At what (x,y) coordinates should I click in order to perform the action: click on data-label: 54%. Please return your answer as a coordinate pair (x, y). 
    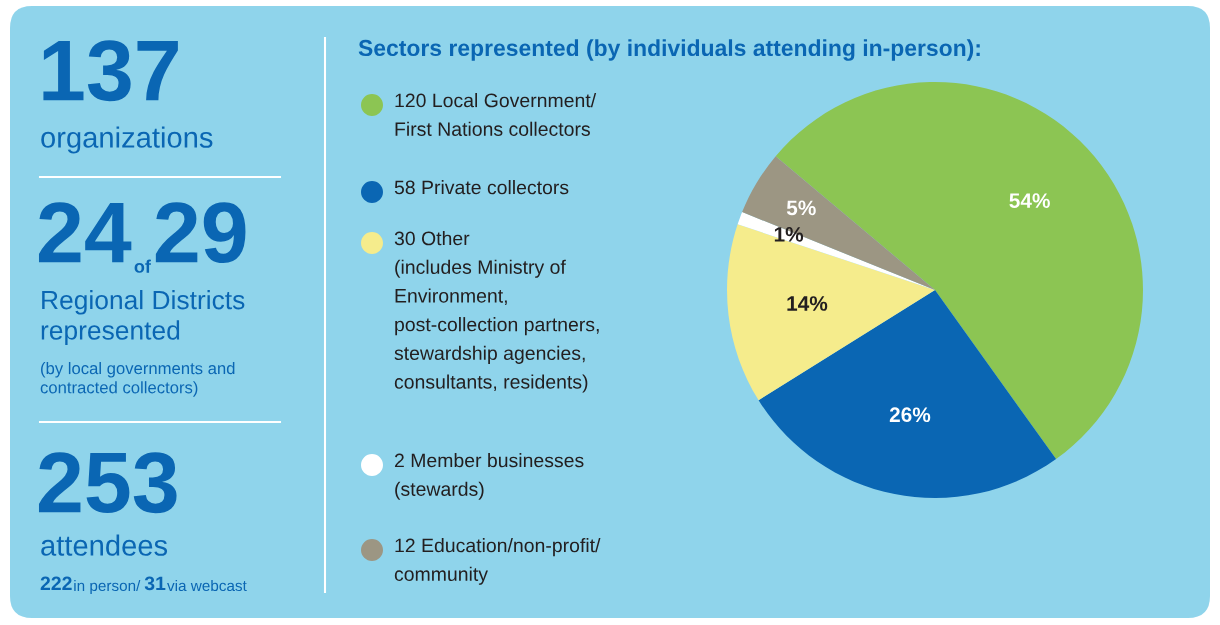
    Looking at the image, I should click on (1029, 200).